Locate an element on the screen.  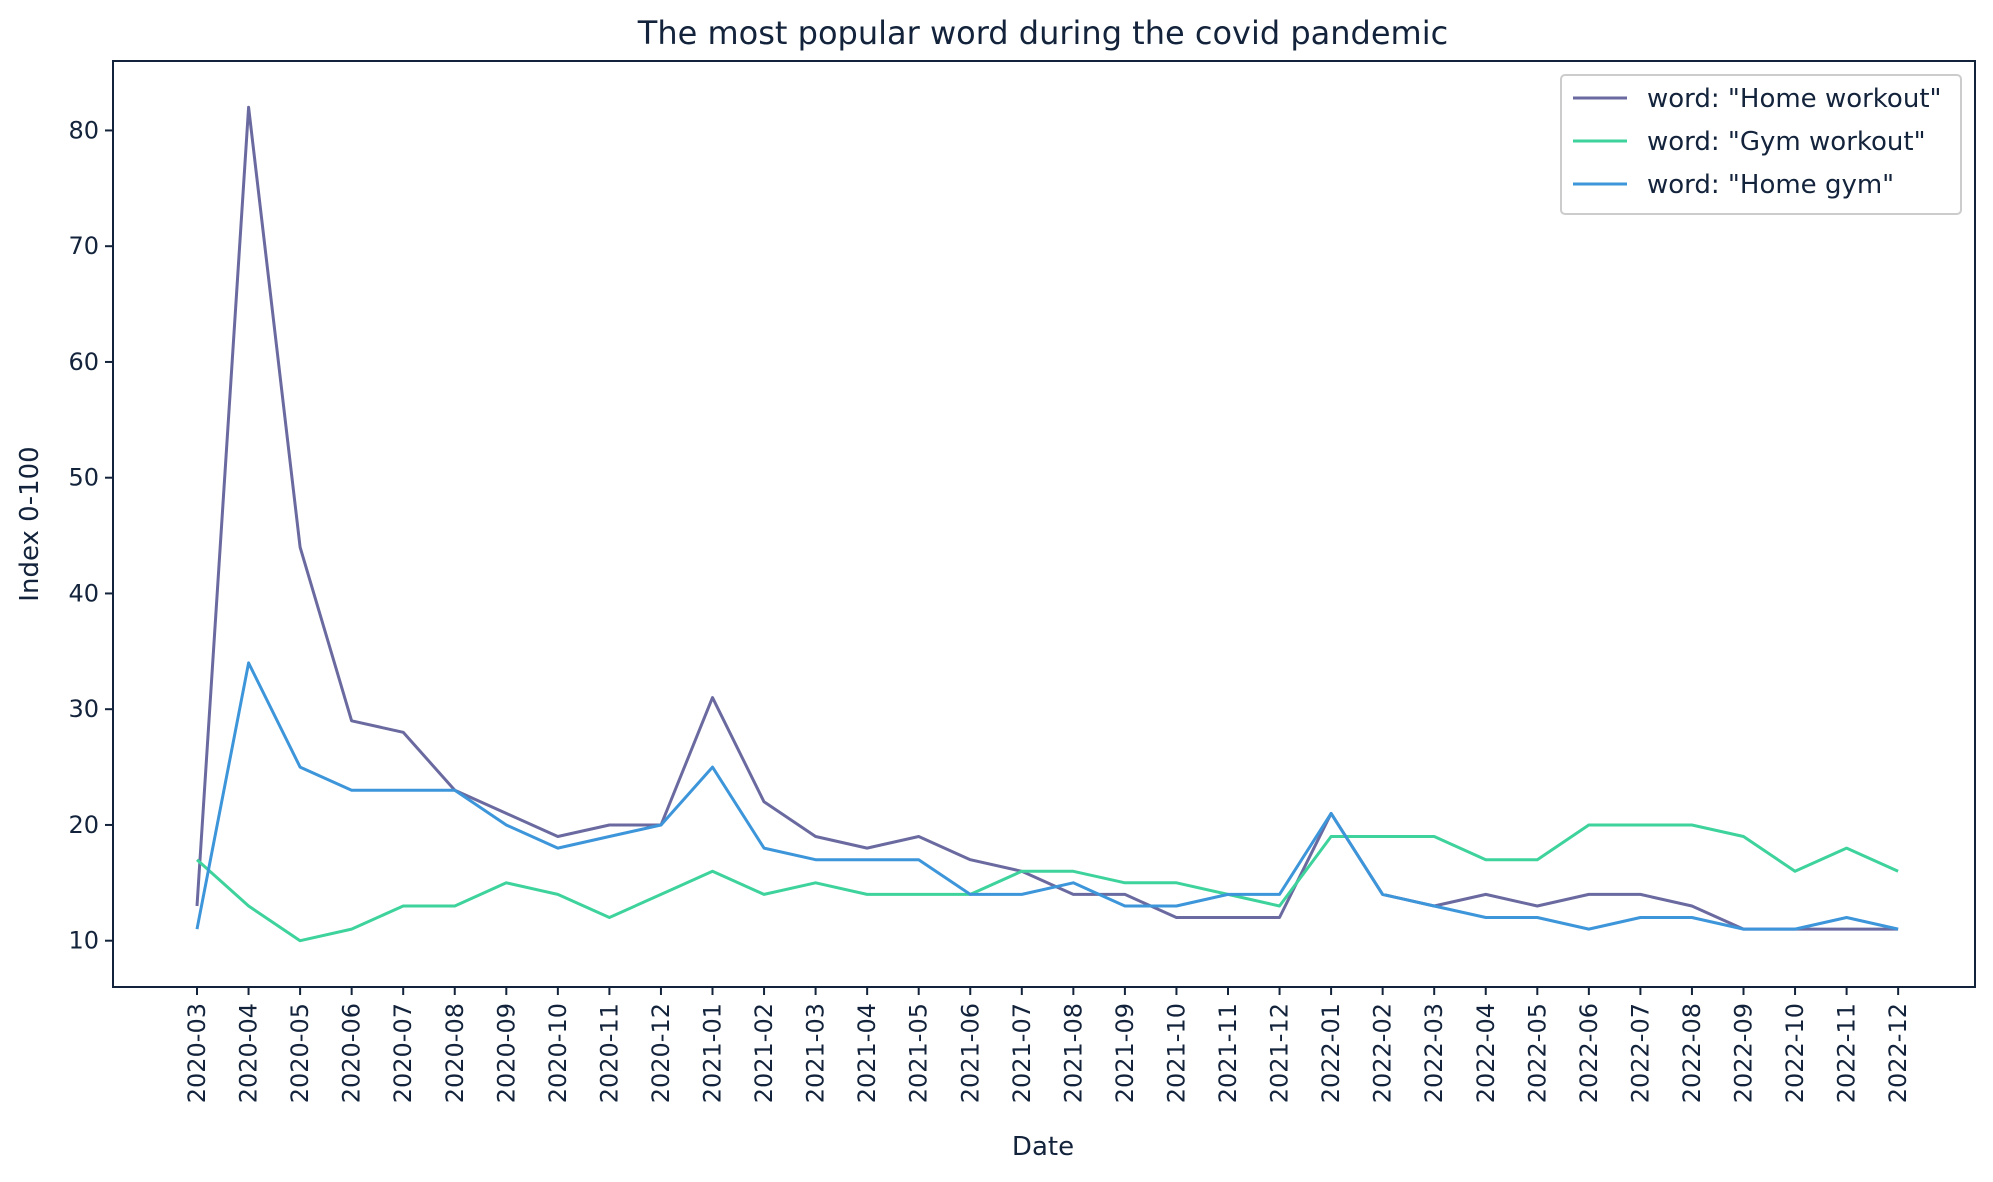
x-tick-label: 2022-07 is located at coordinates (1640, 1053).